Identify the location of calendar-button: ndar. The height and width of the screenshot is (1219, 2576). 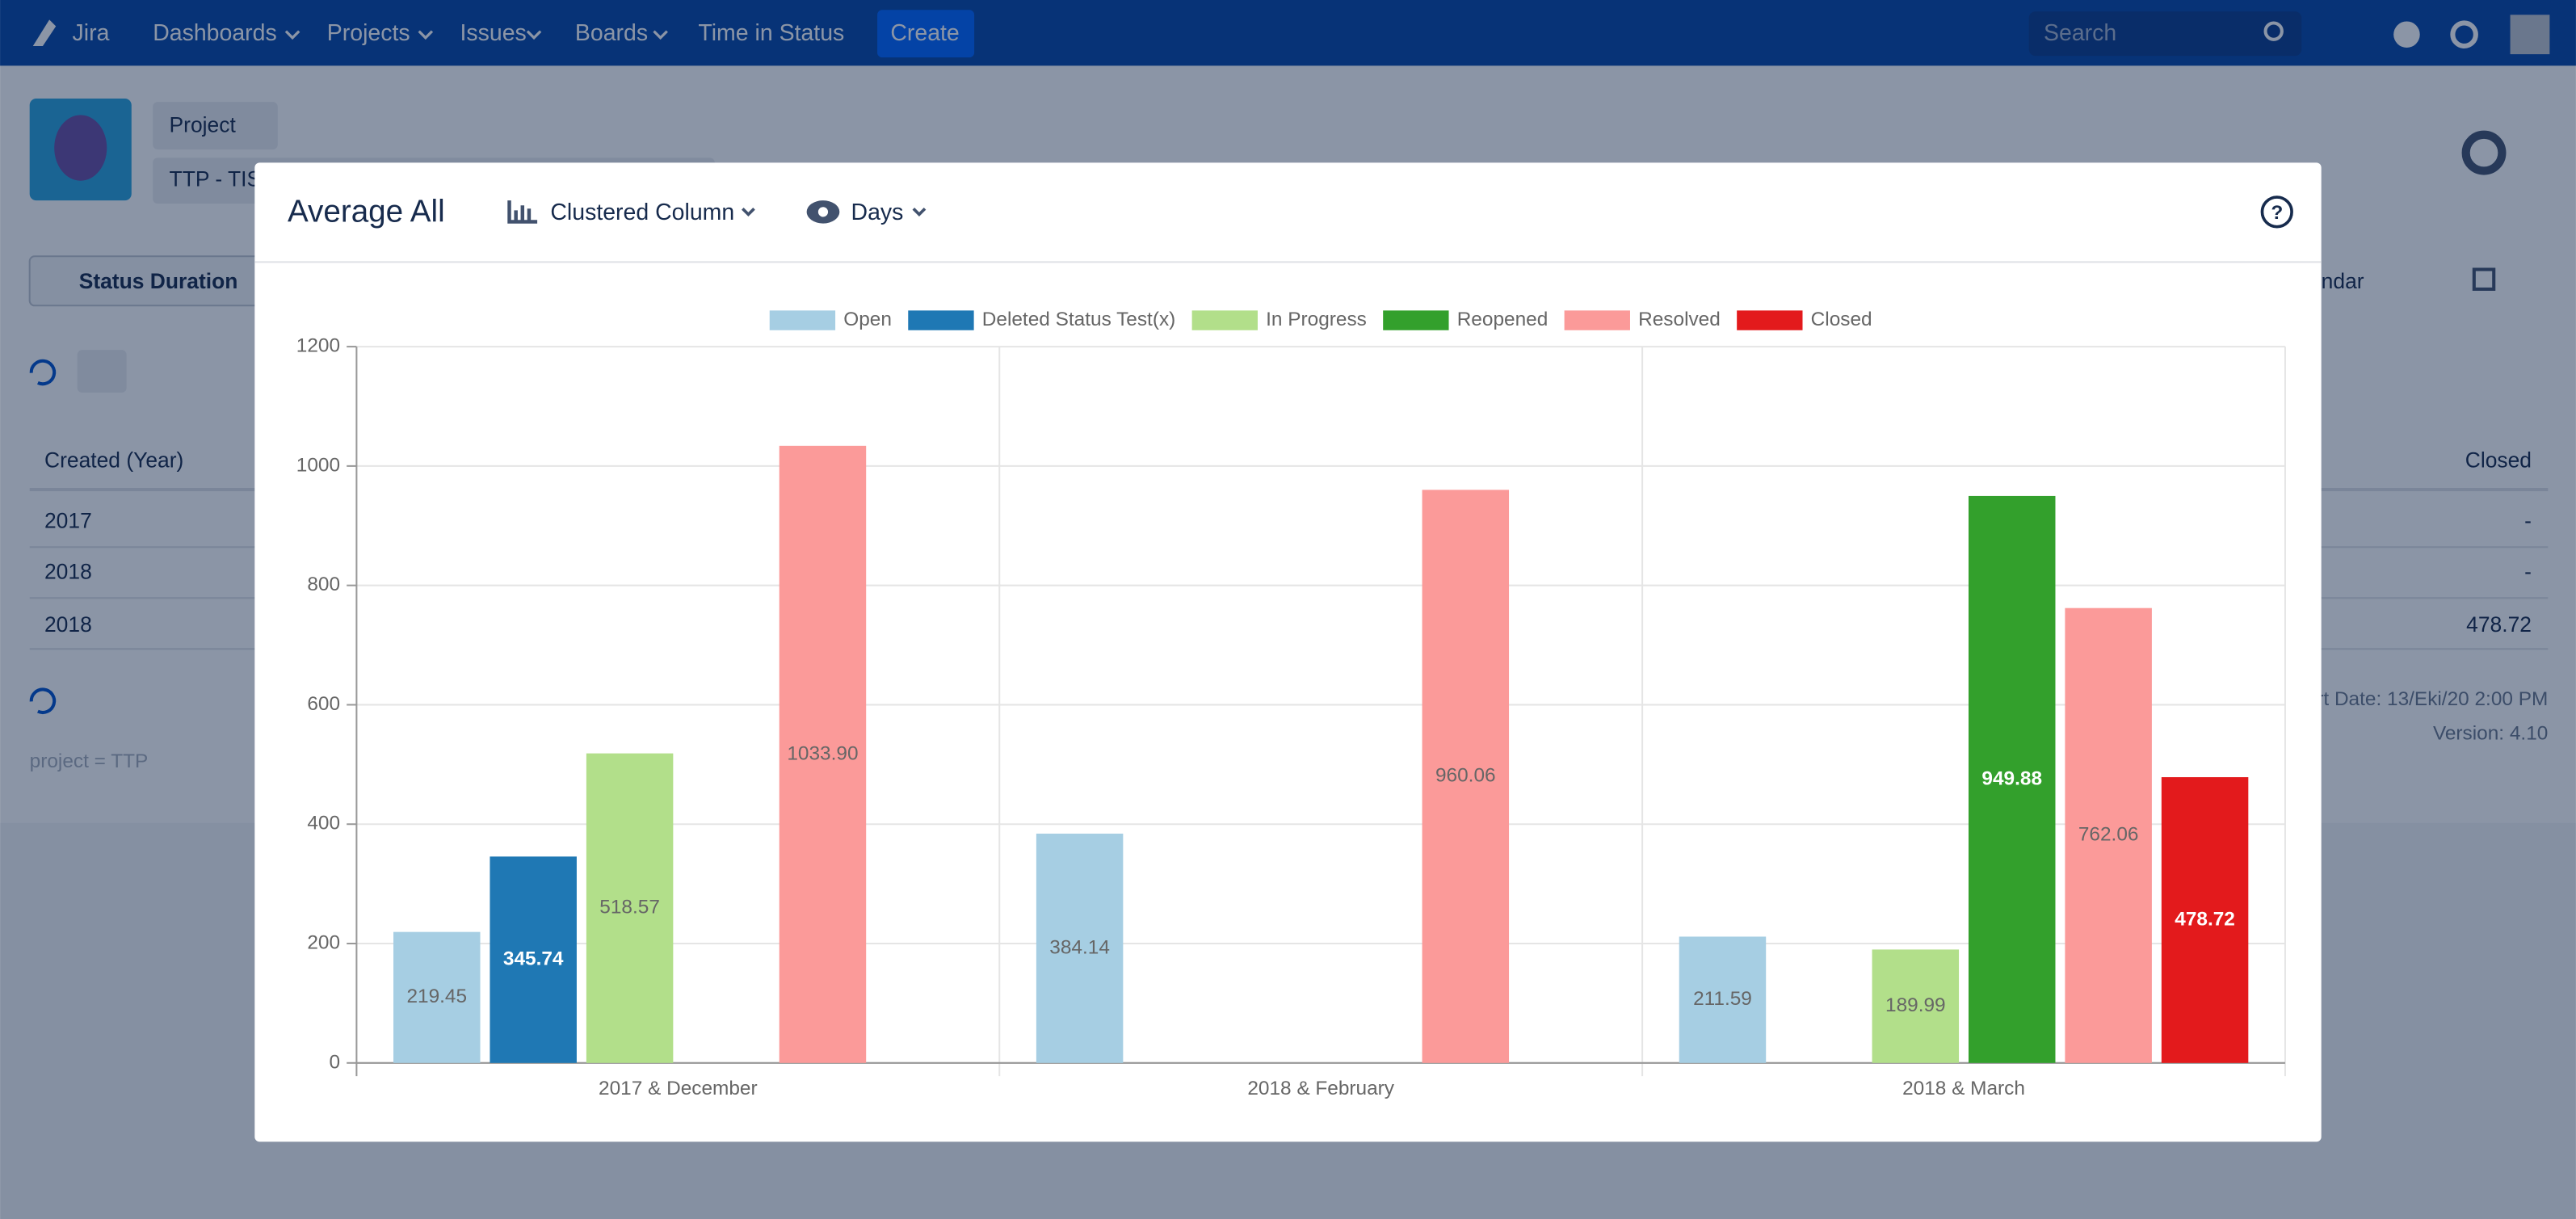
(2343, 281).